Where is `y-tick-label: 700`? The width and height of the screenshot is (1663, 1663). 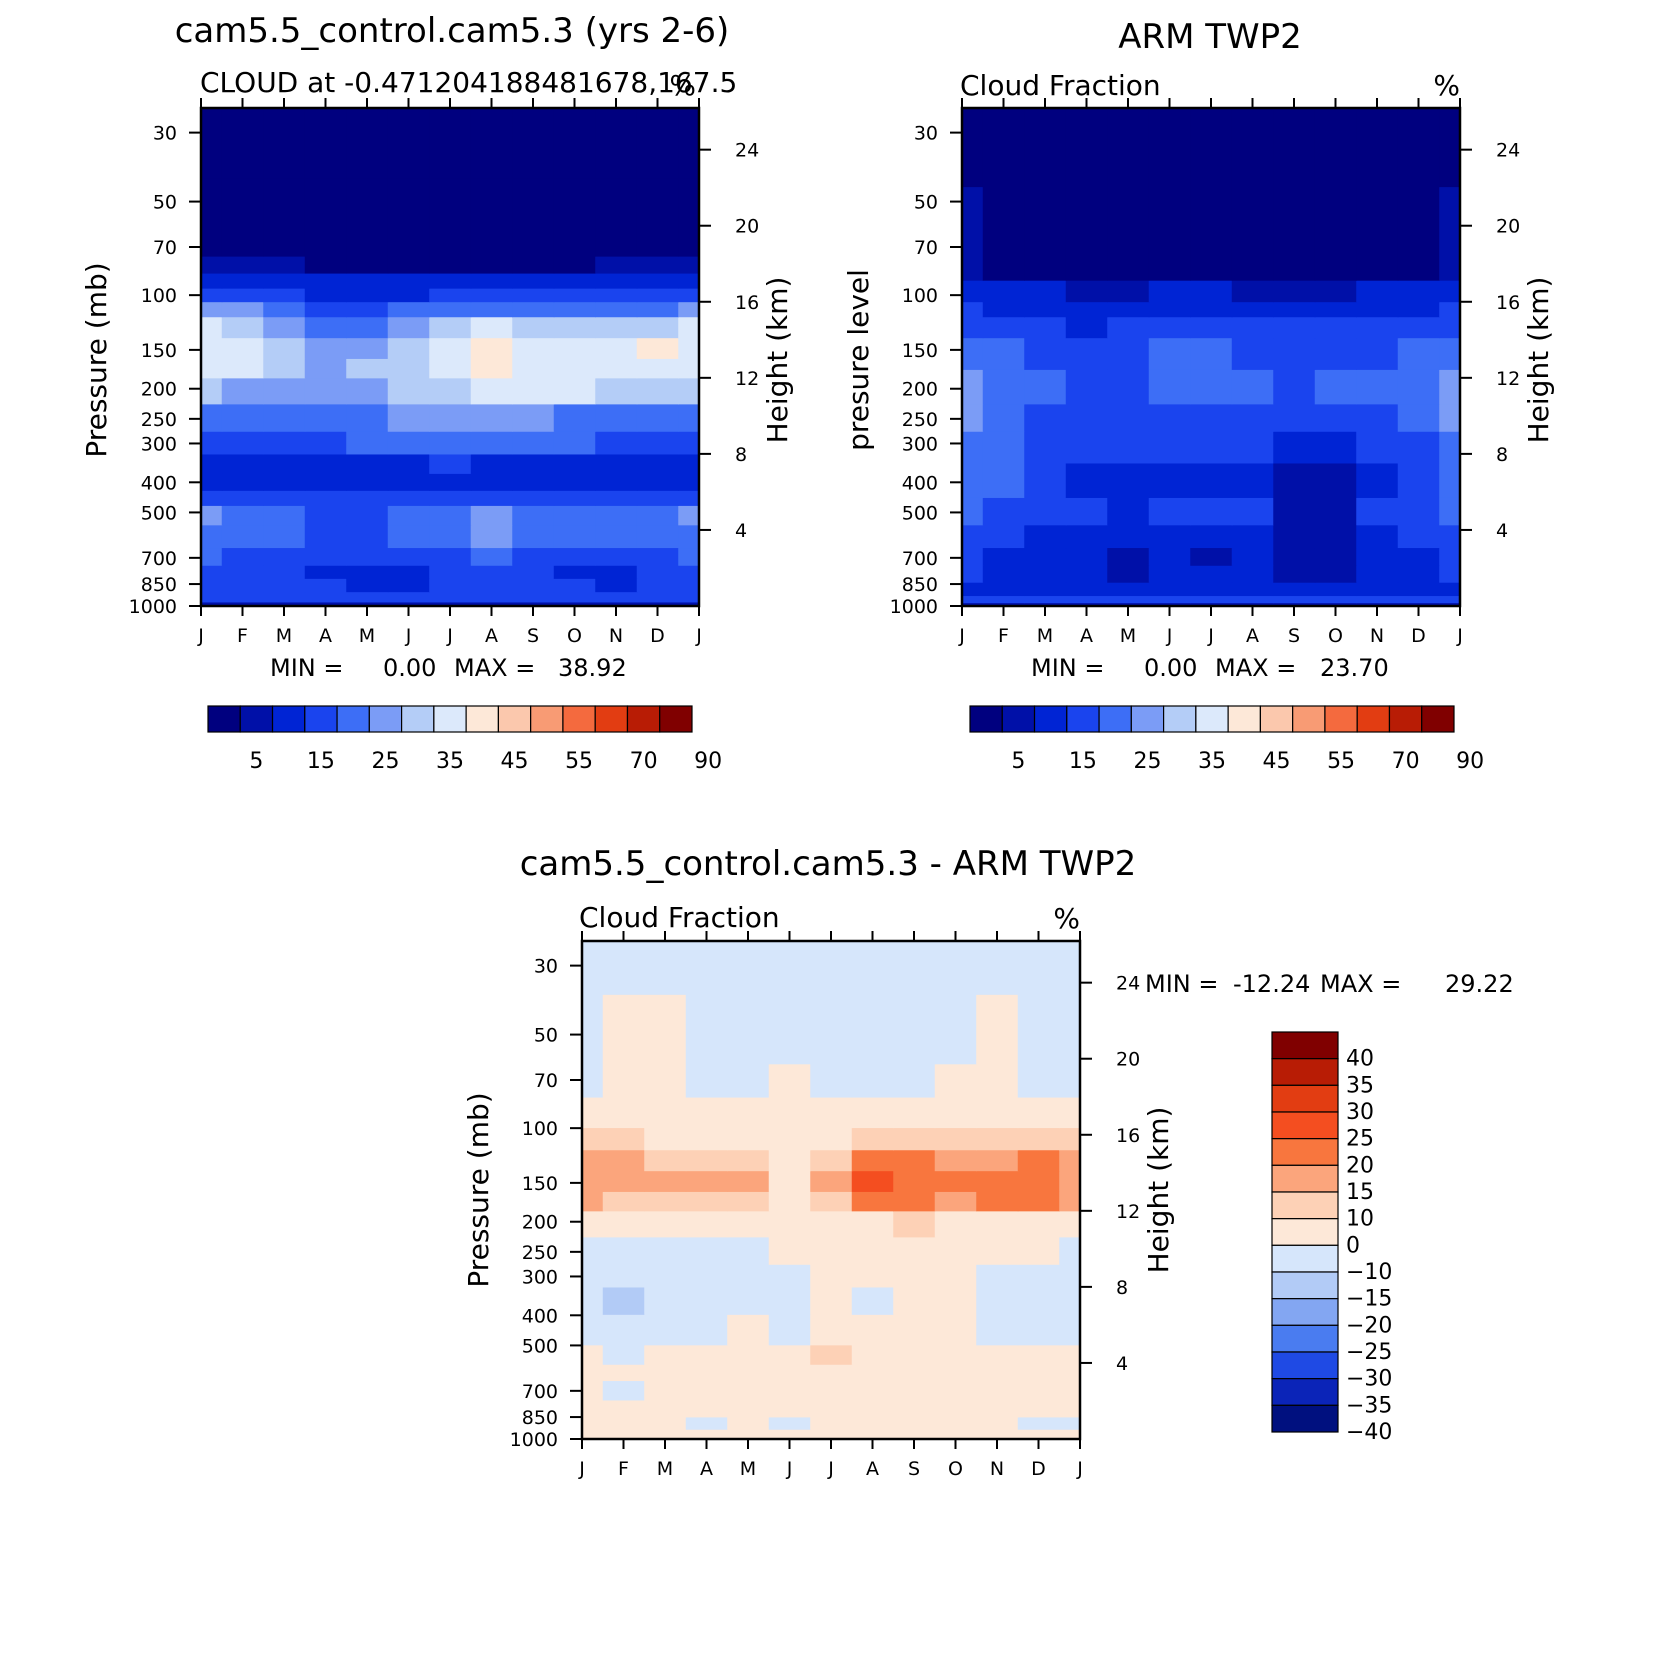
y-tick-label: 700 is located at coordinates (540, 1392).